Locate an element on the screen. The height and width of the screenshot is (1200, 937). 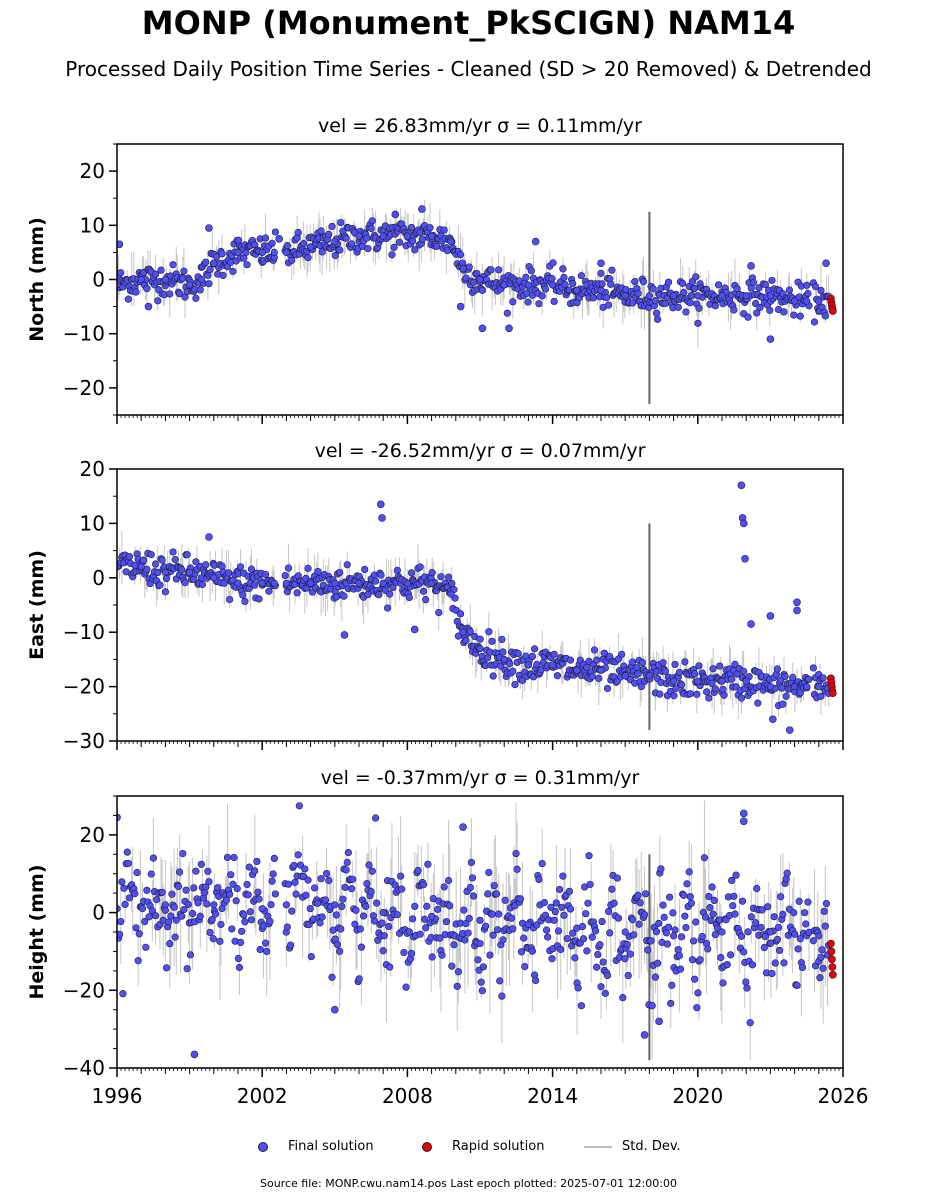
y-tick-label: 10 is located at coordinates (92, 523).